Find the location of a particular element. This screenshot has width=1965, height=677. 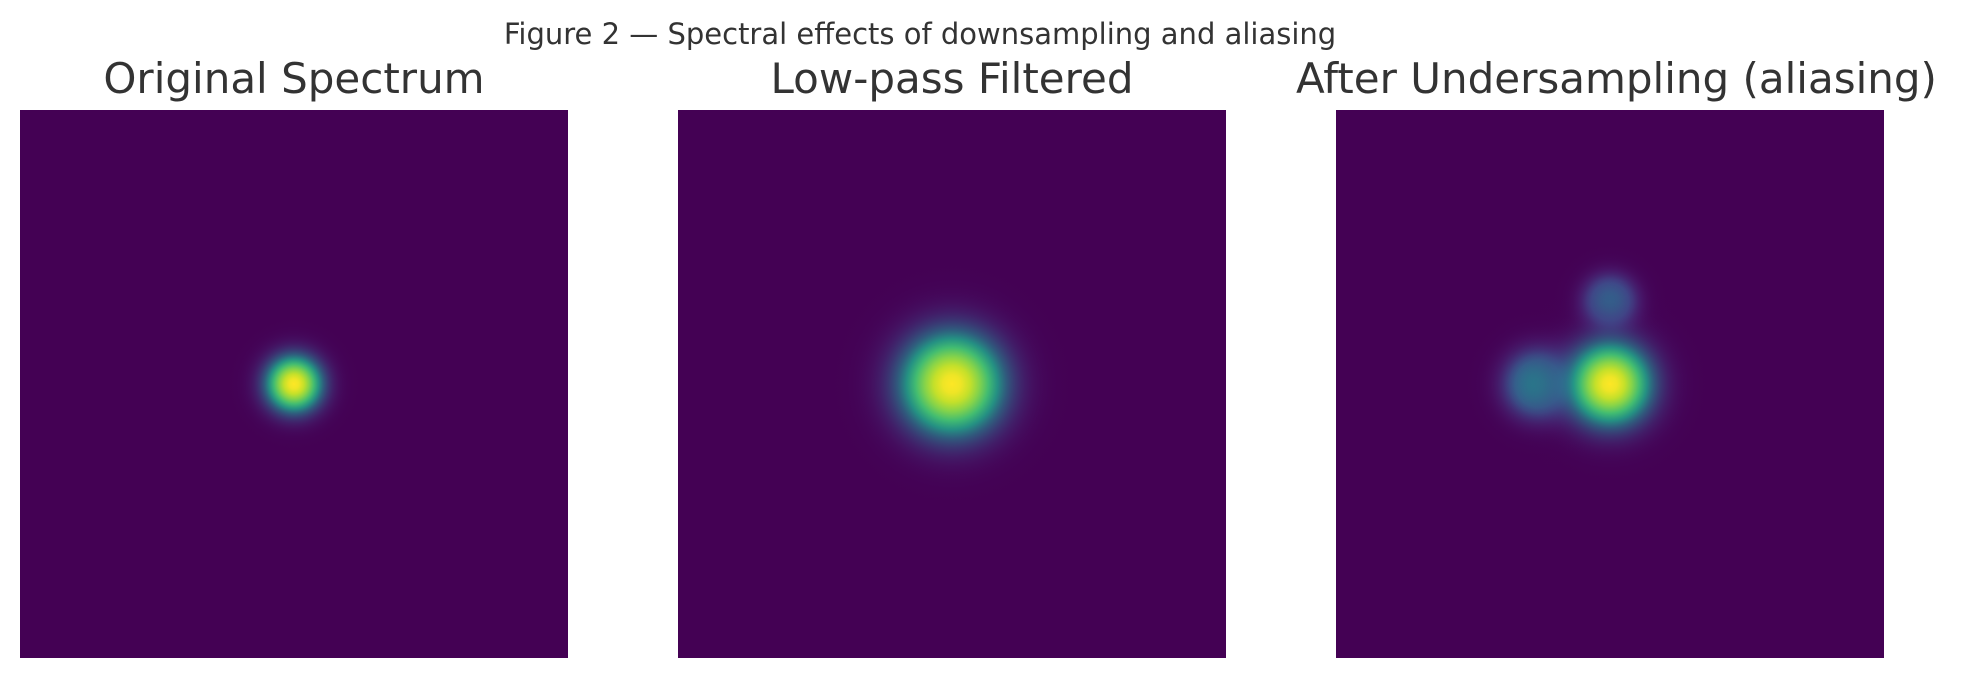

panel-title: Low-pass Filtered is located at coordinates (952, 78).